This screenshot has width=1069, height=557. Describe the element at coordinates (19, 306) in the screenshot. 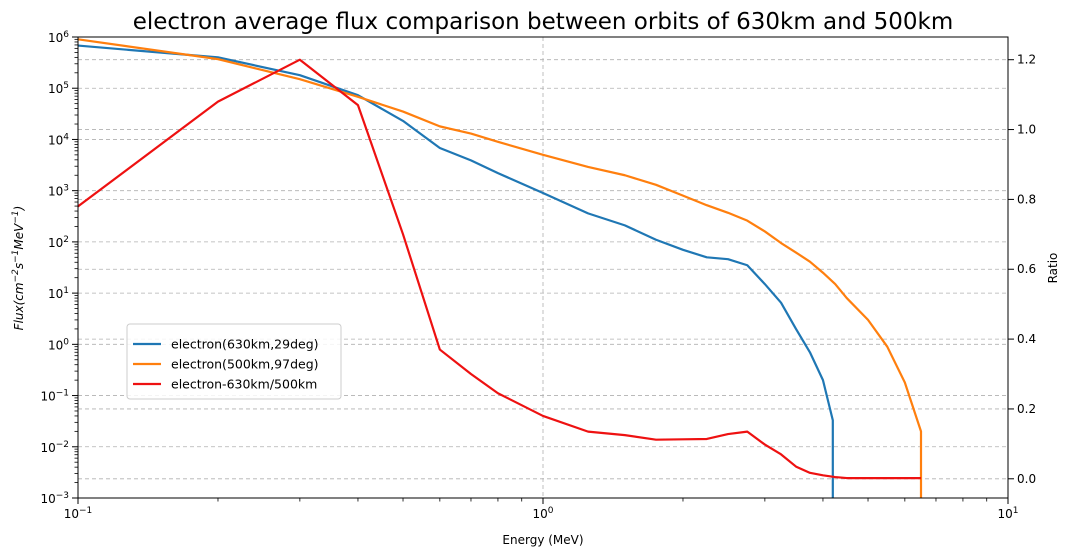

I see `ylabel-base: Flux(cm` at that location.